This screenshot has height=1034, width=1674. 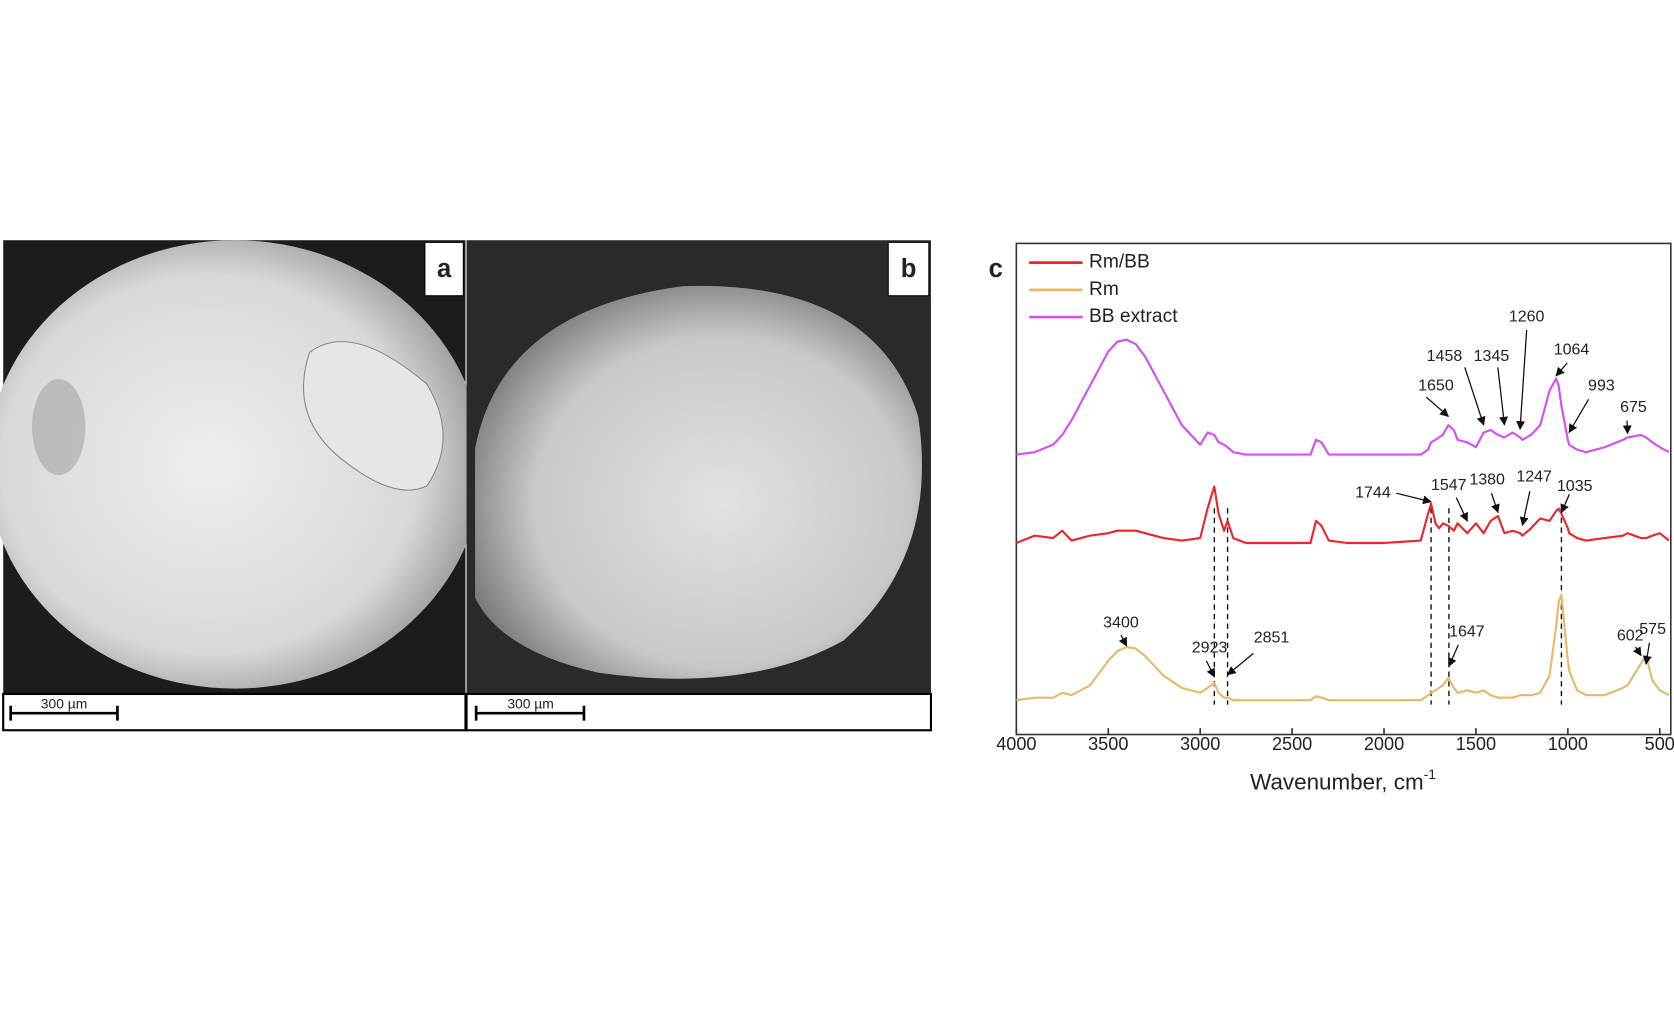 I want to click on annotation-label: 1458, so click(x=1445, y=356).